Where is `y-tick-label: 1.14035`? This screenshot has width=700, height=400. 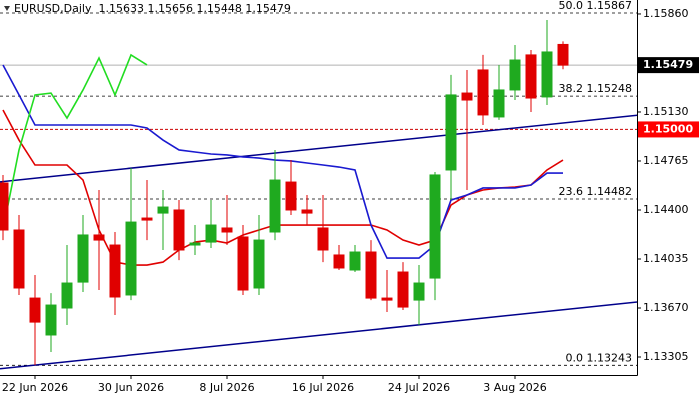
y-tick-label: 1.14035 is located at coordinates (666, 258).